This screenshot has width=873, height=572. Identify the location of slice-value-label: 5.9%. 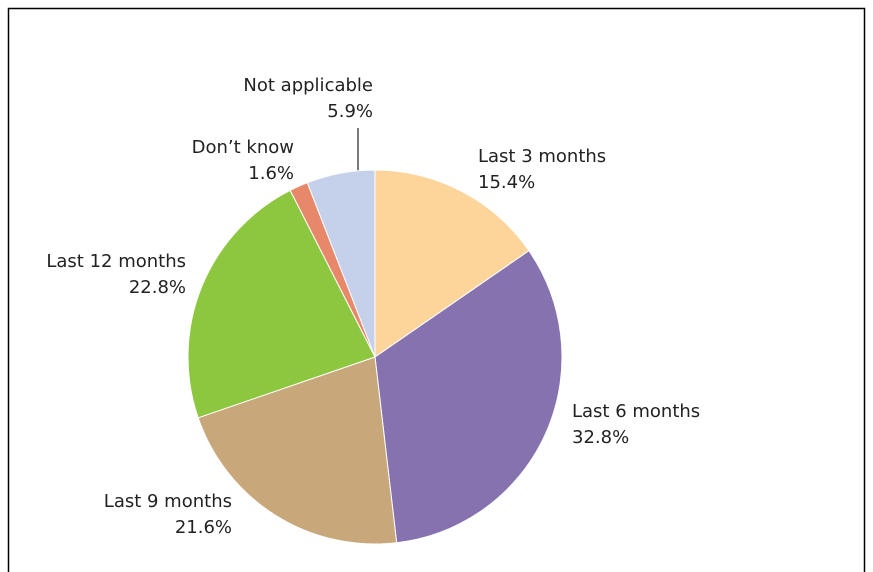
(350, 111).